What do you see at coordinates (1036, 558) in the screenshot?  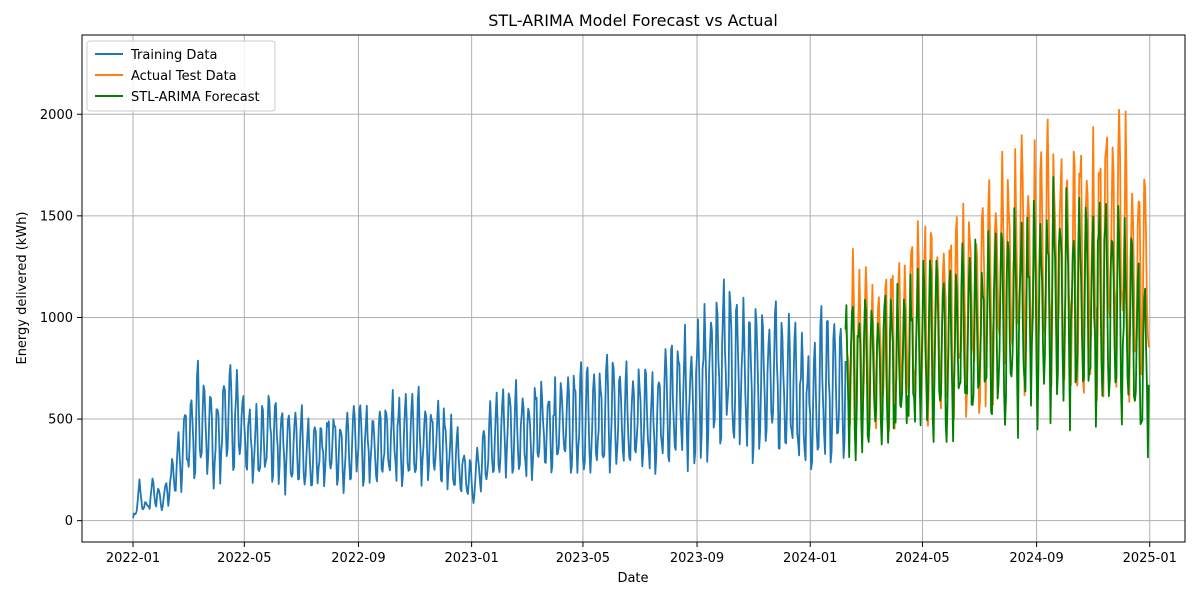 I see `x-tick-label: 2024-09` at bounding box center [1036, 558].